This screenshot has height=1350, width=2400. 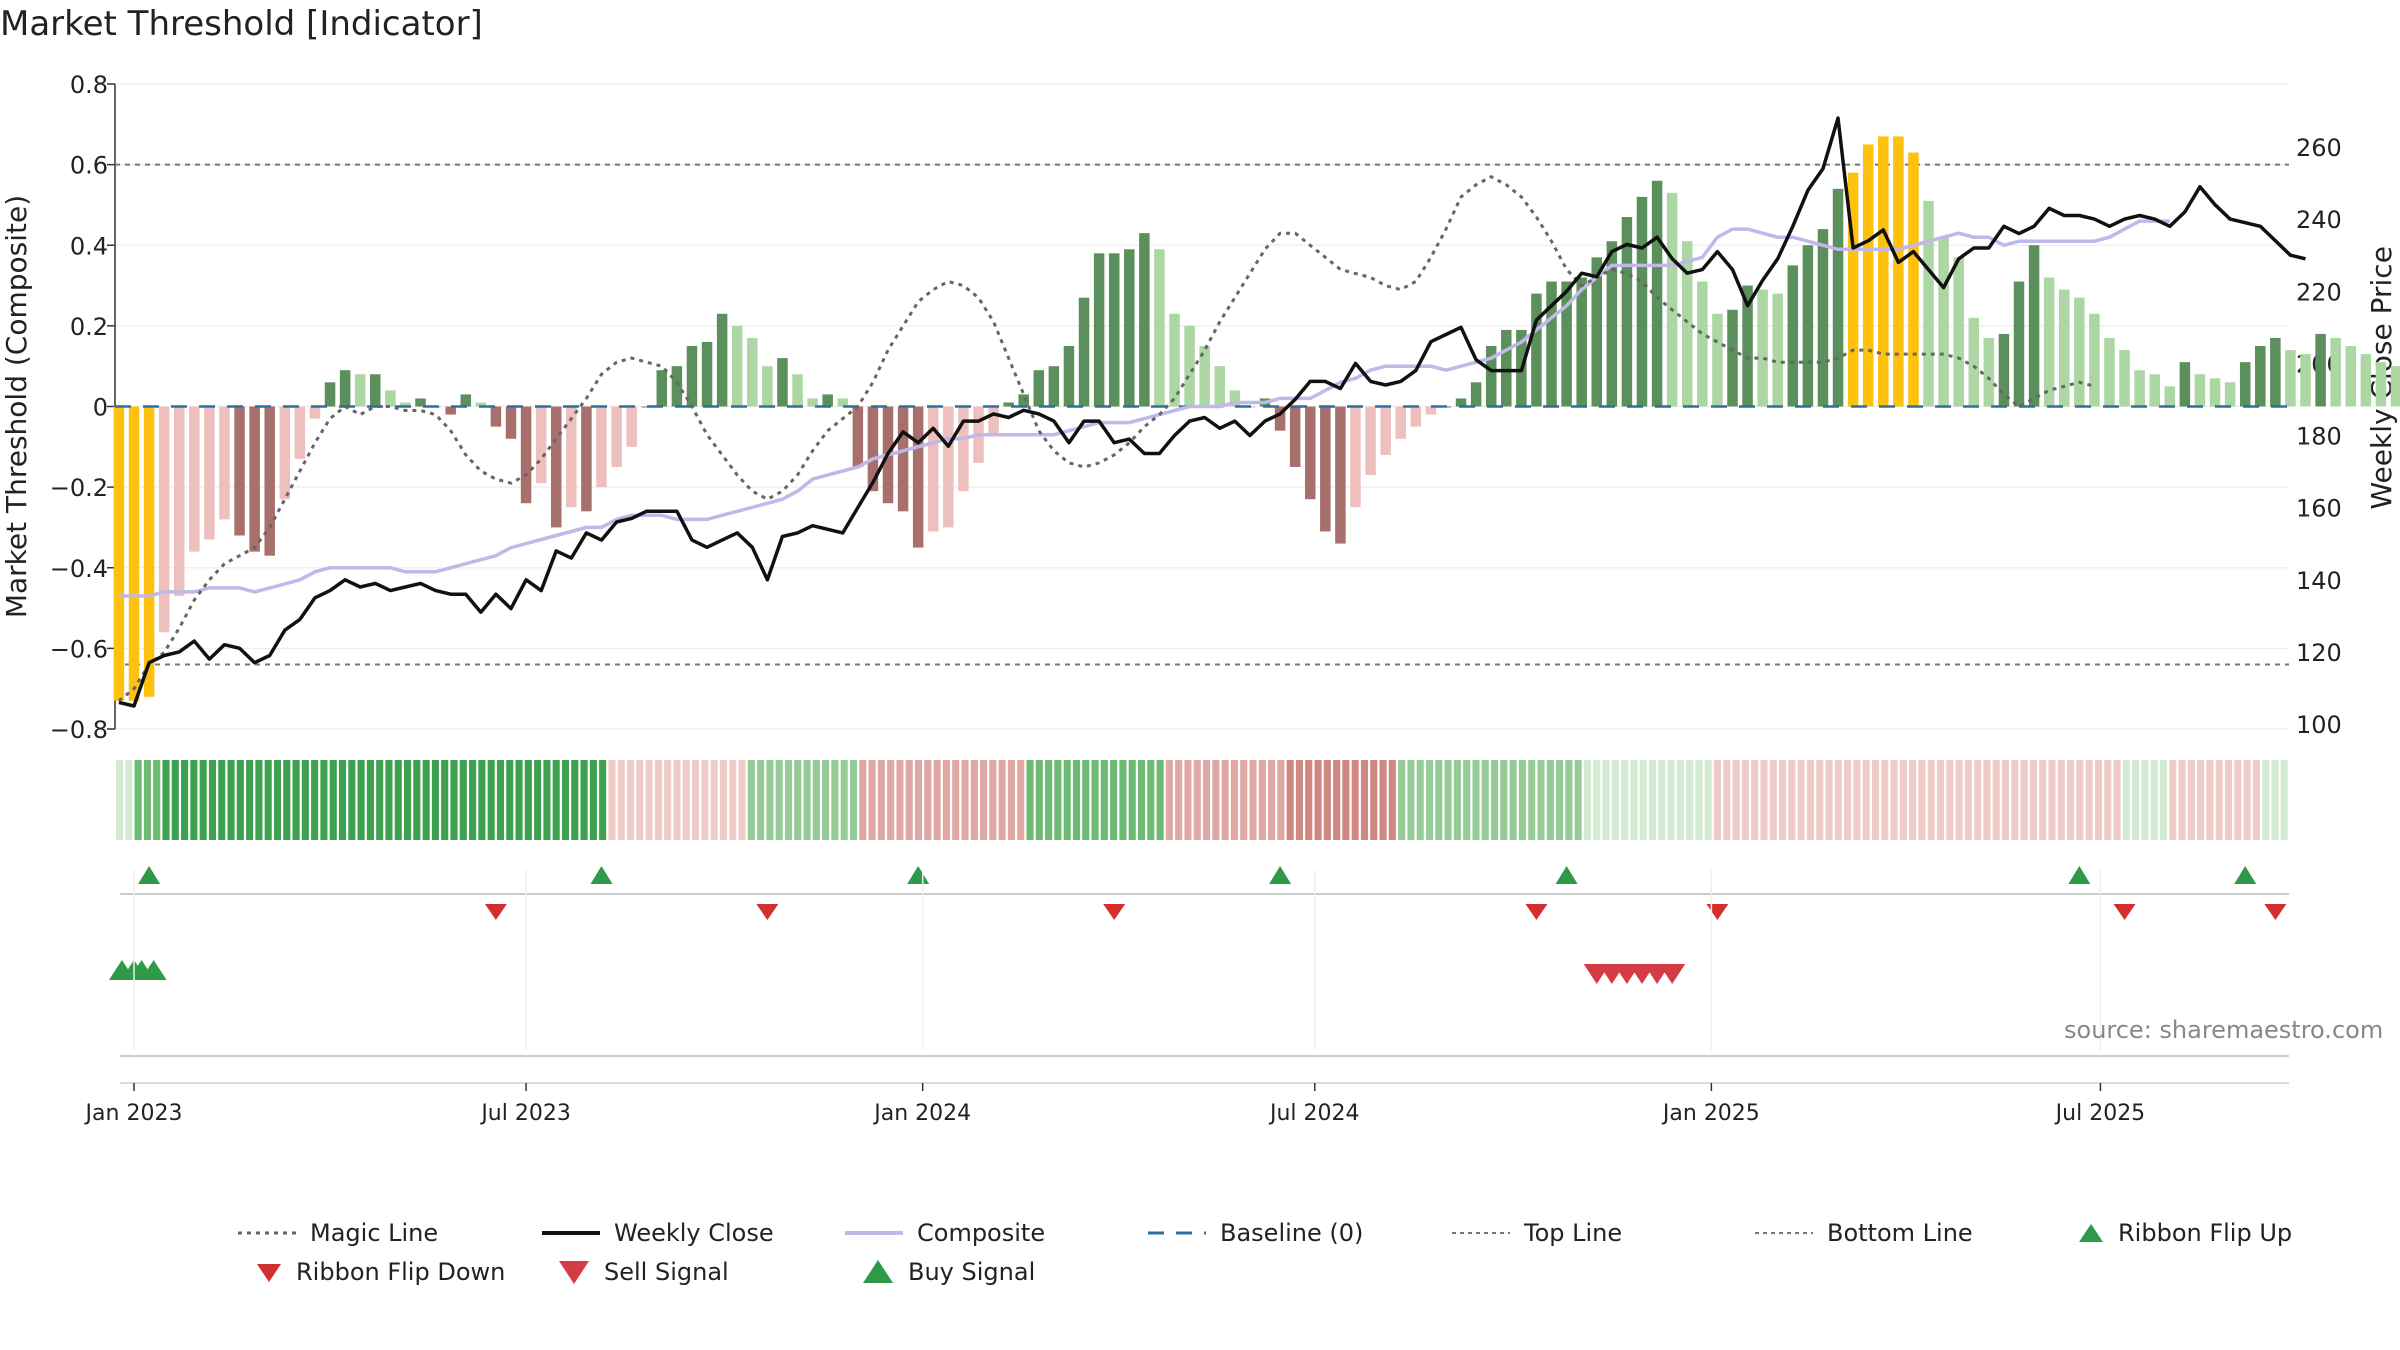 I want to click on legend-swatch-ribbon-flip-down, so click(x=269, y=1273).